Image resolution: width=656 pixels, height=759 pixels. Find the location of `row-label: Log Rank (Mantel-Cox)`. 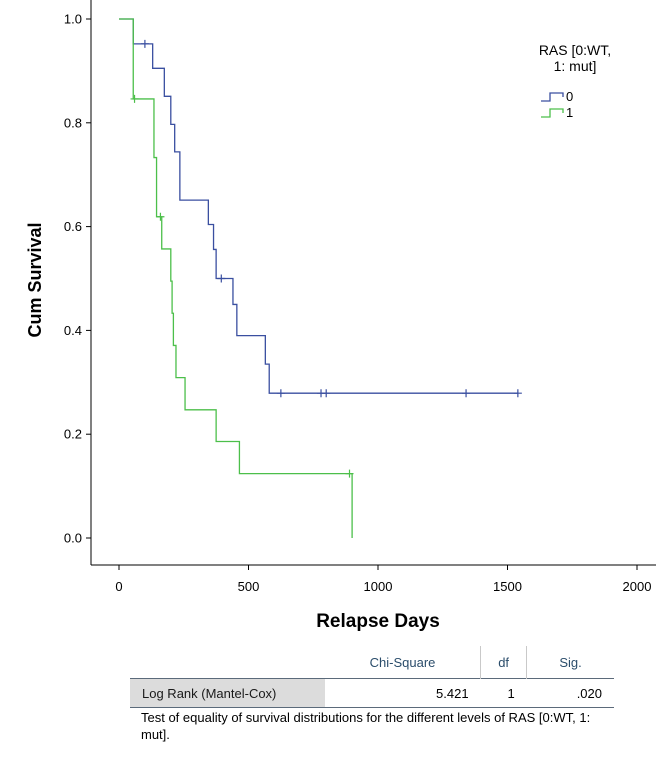

row-label: Log Rank (Mantel-Cox) is located at coordinates (227, 693).